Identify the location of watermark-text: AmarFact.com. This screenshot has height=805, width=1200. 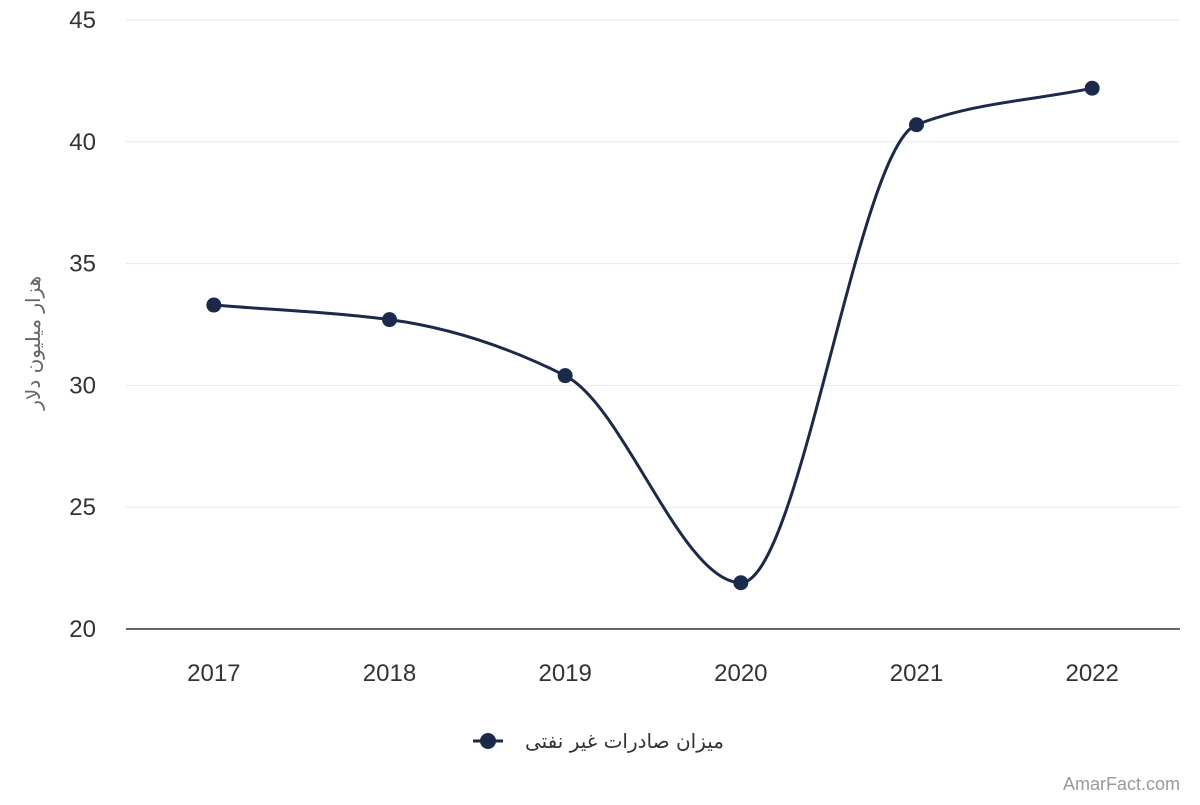
(1121, 784).